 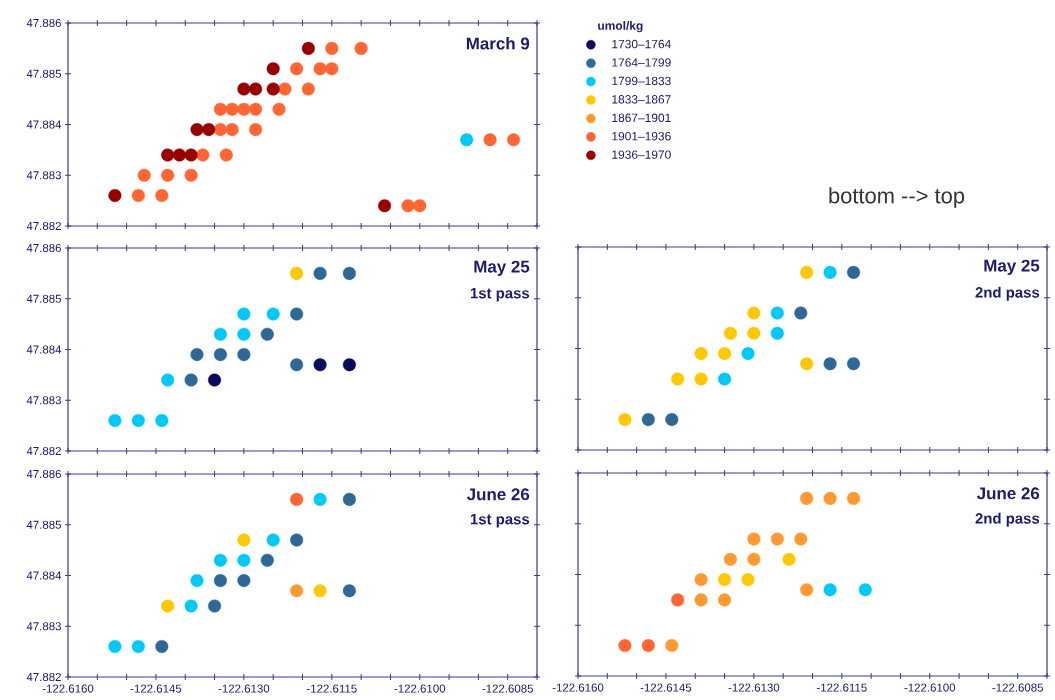 What do you see at coordinates (1007, 293) in the screenshot?
I see `text: 2nd pass` at bounding box center [1007, 293].